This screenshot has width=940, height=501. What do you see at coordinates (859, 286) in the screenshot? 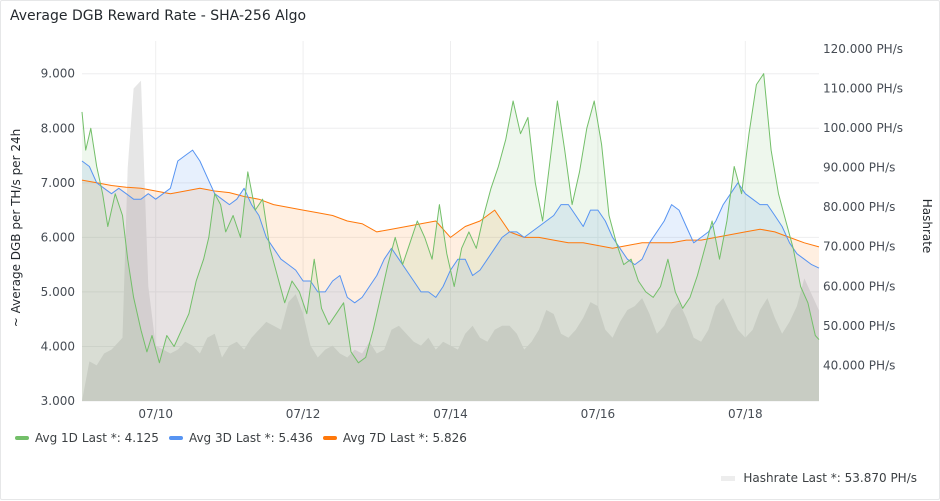
I see `y2-tick-label: 60.000 PH/s` at bounding box center [859, 286].